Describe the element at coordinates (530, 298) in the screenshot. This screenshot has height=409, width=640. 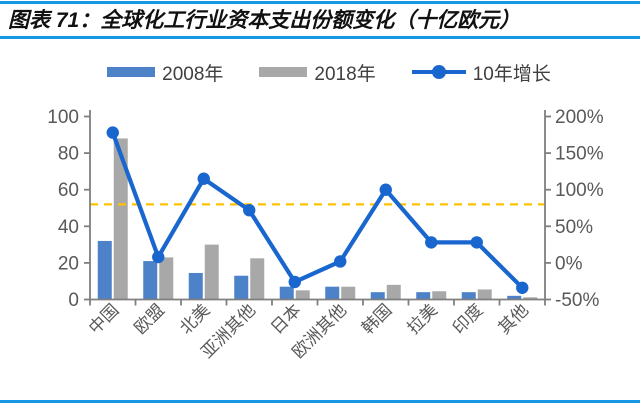
I see `bar-2018年-其他` at that location.